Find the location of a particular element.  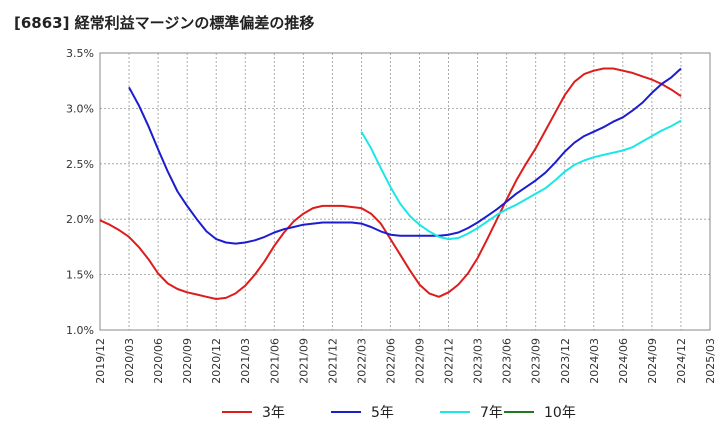

legend-item: 7年 is located at coordinates (471, 412).